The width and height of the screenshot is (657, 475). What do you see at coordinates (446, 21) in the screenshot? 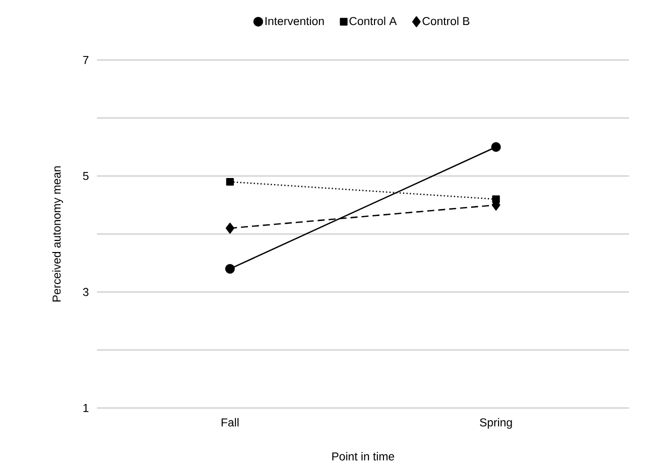
I see `legend-label: Control B` at bounding box center [446, 21].